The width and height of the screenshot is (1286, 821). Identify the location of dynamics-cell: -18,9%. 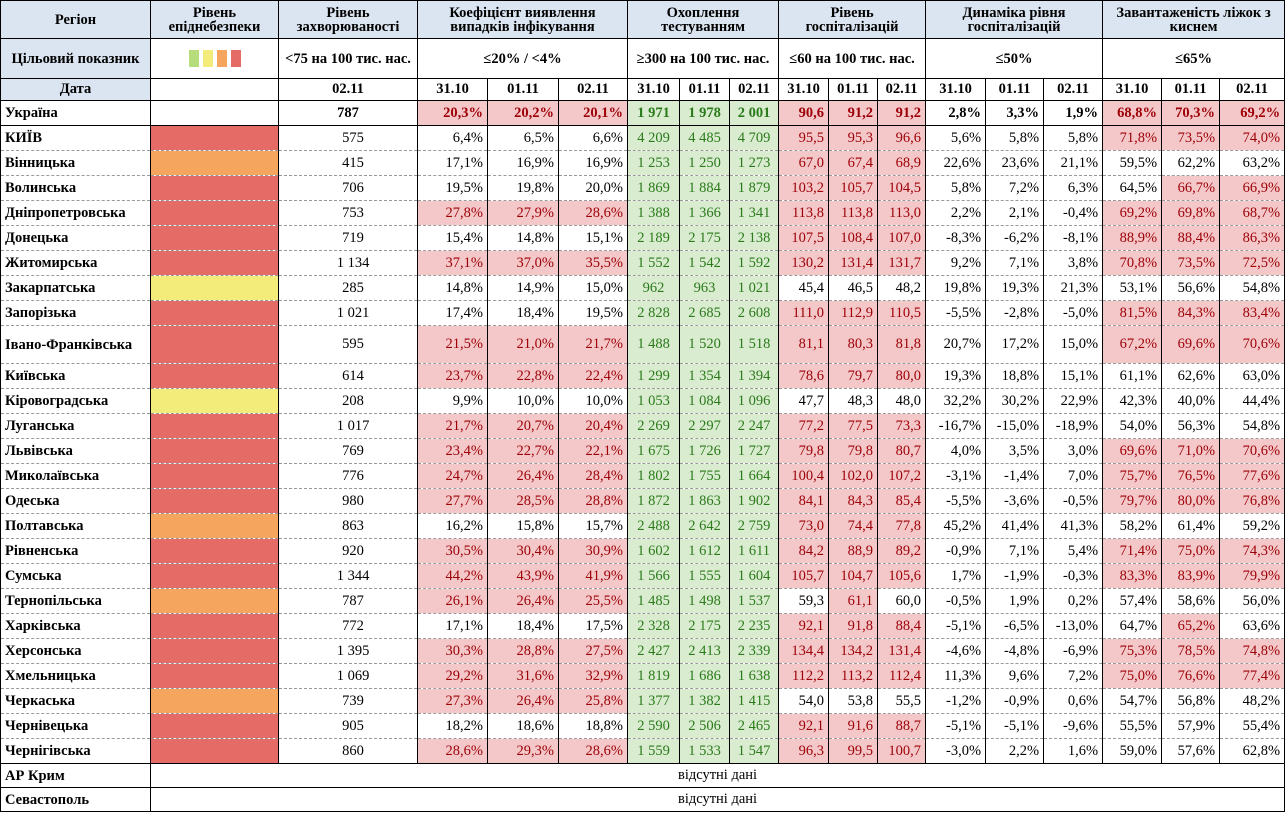
(1073, 426).